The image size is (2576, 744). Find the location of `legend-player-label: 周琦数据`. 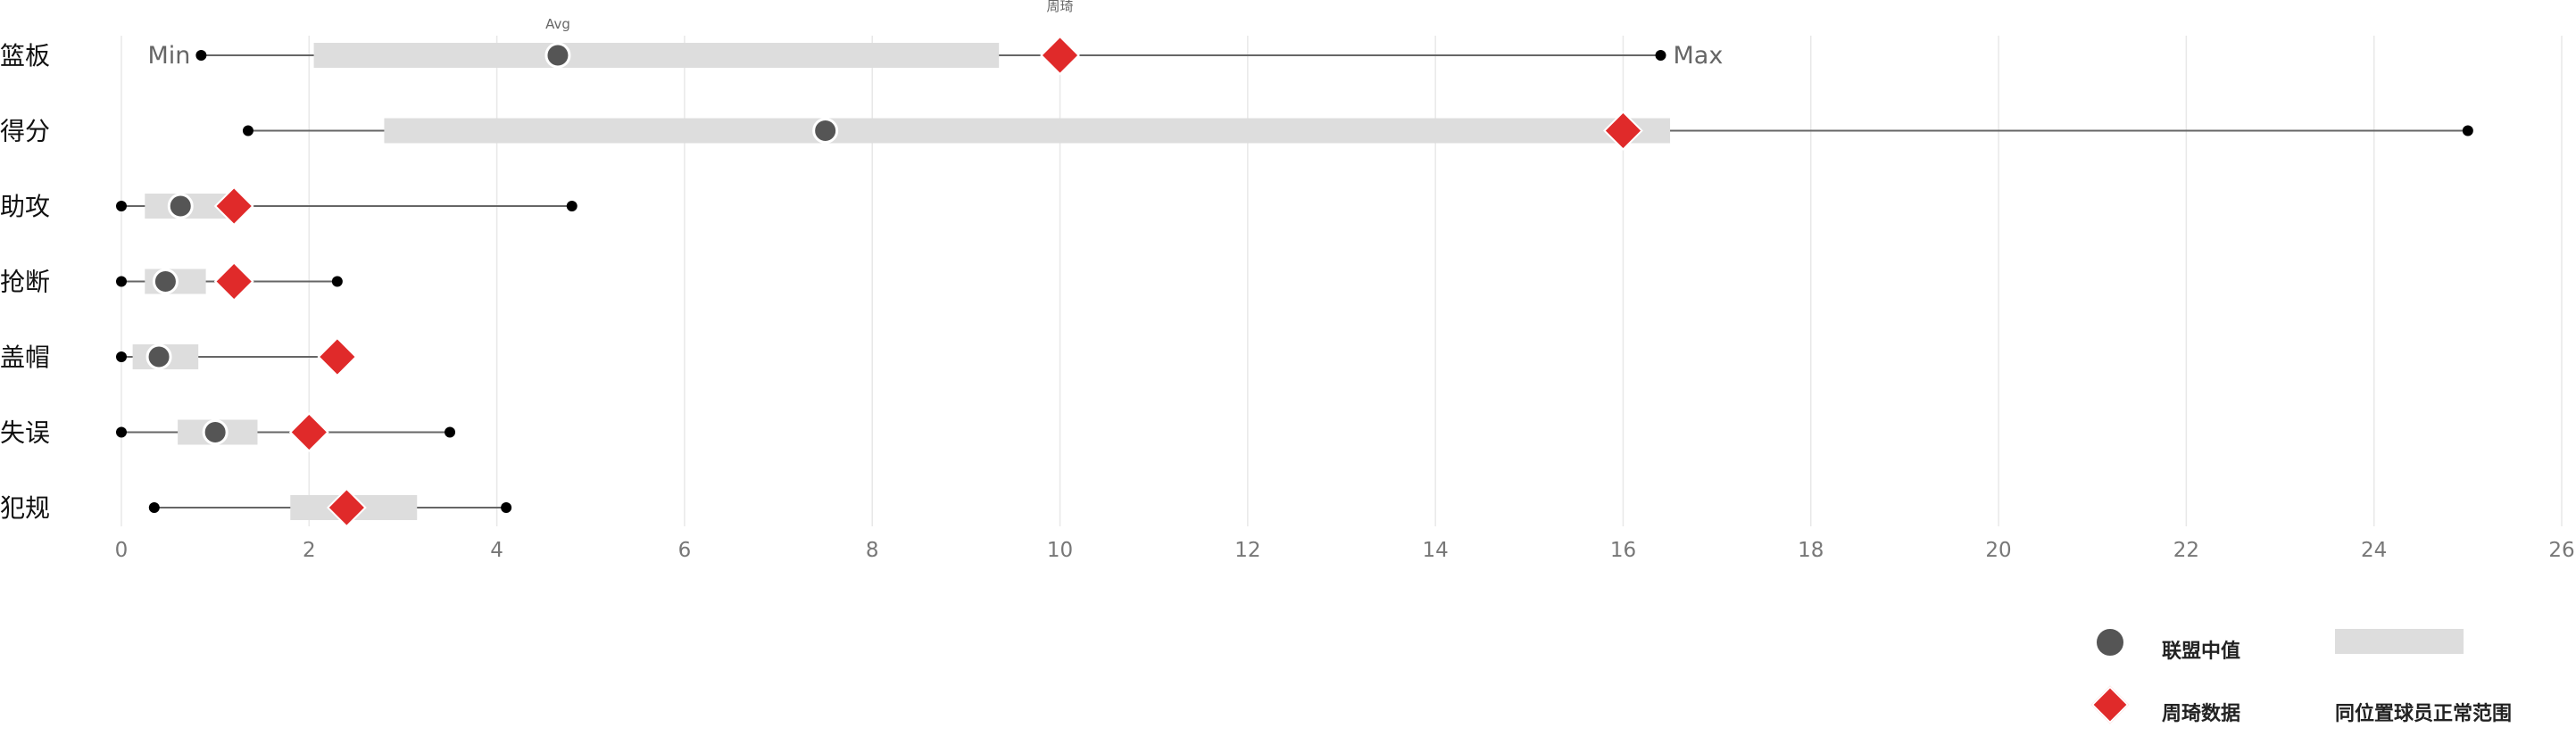

legend-player-label: 周琦数据 is located at coordinates (2201, 714).